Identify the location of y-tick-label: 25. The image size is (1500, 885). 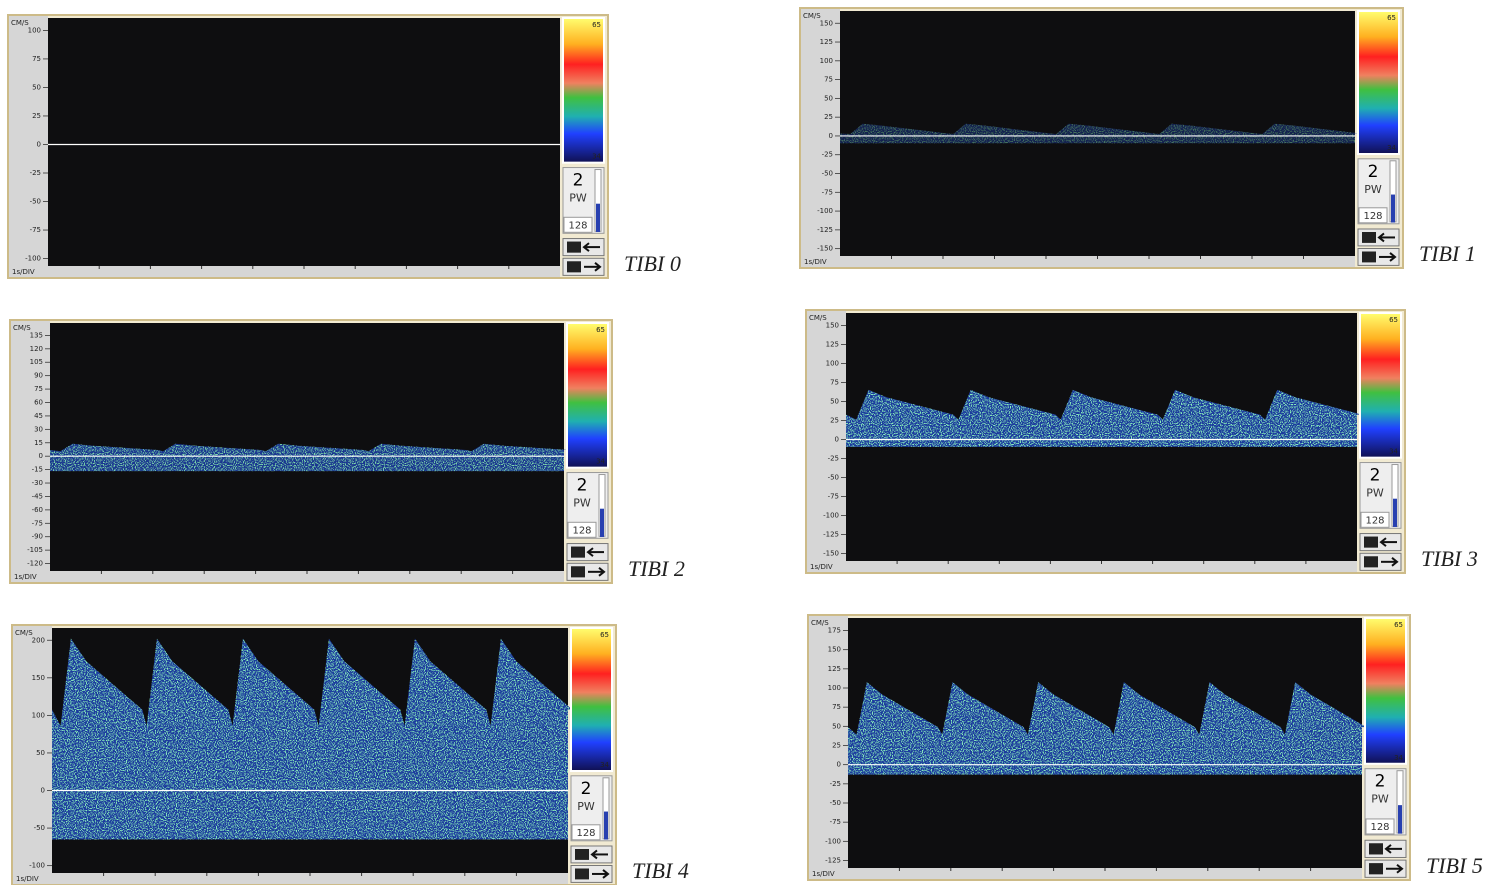
(828, 117).